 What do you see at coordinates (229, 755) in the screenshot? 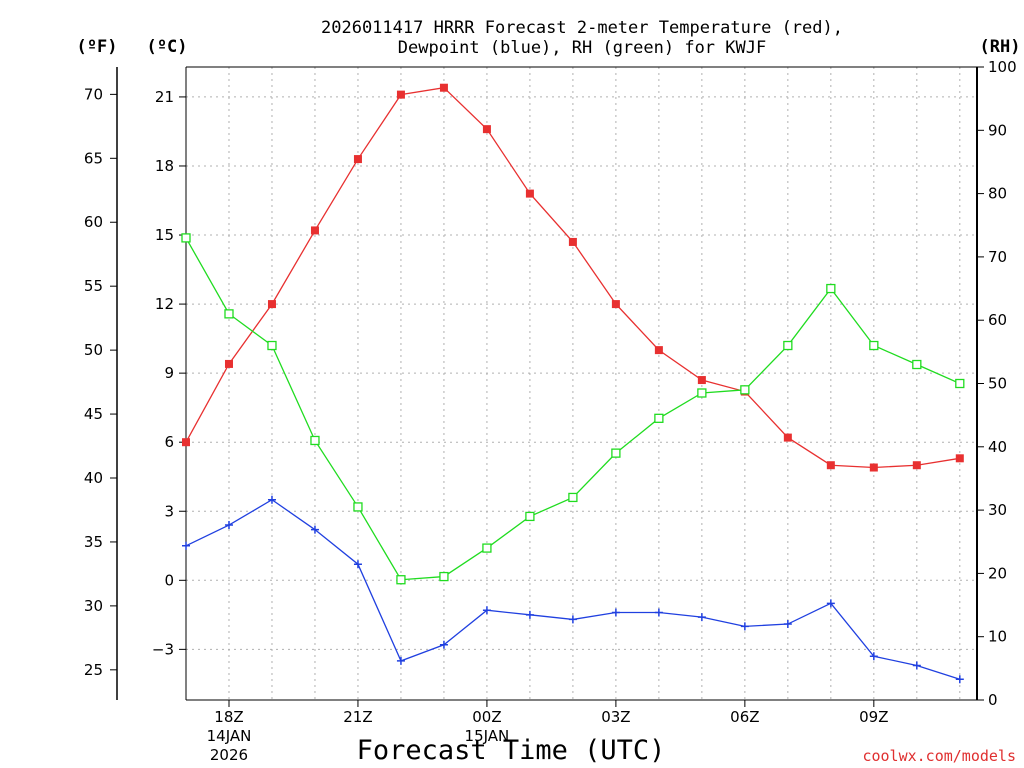
I see `x-tick-year-label: 2026` at bounding box center [229, 755].